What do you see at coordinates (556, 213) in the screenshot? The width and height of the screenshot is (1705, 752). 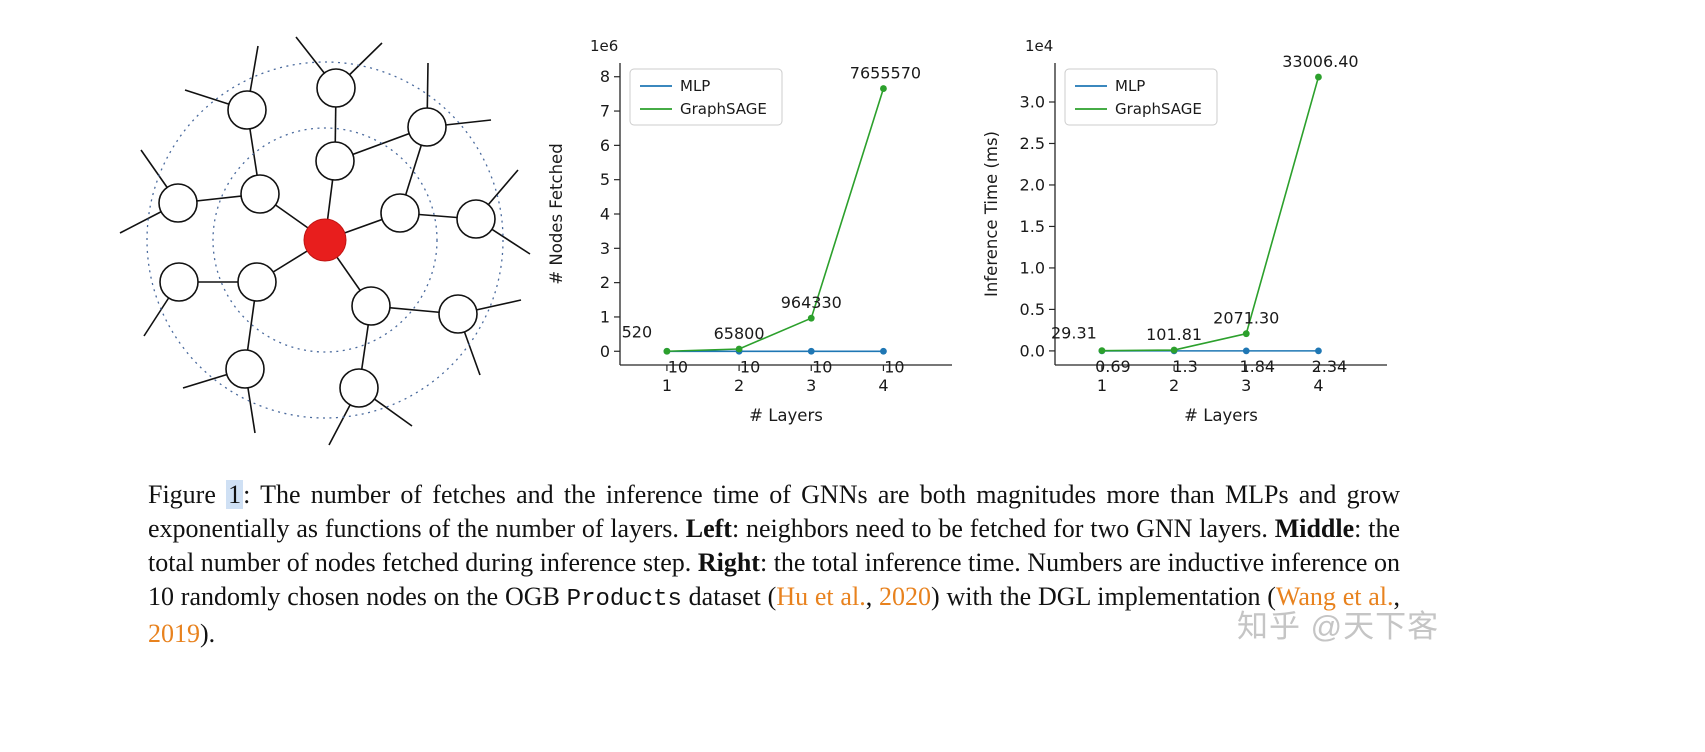 I see `y-axis-label: # Nodes Fetched` at bounding box center [556, 213].